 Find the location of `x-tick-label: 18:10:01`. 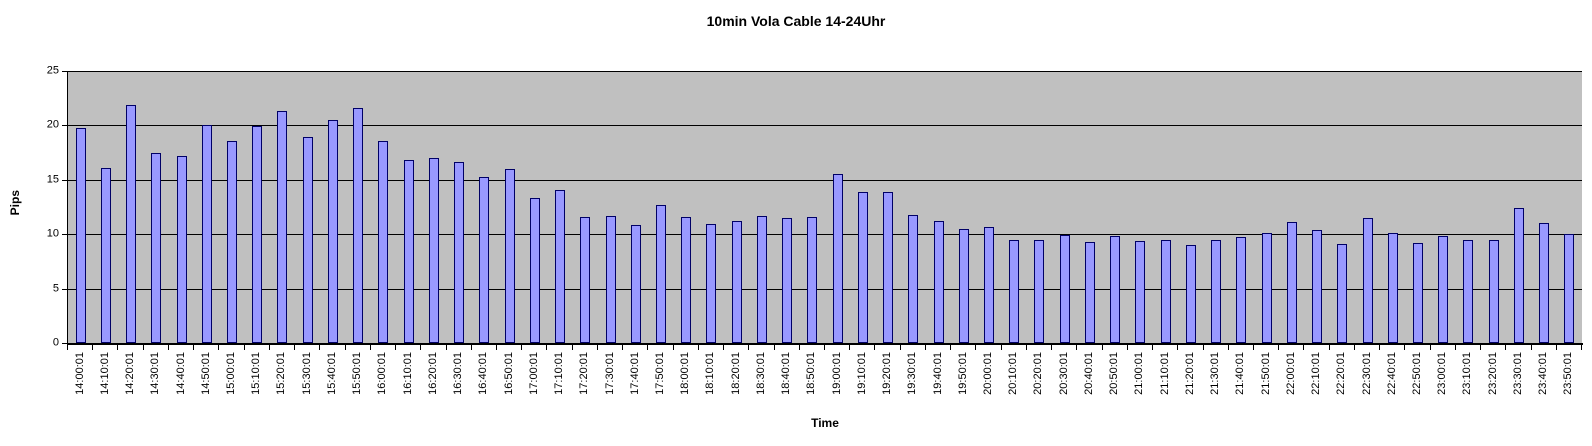

x-tick-label: 18:10:01 is located at coordinates (710, 373).